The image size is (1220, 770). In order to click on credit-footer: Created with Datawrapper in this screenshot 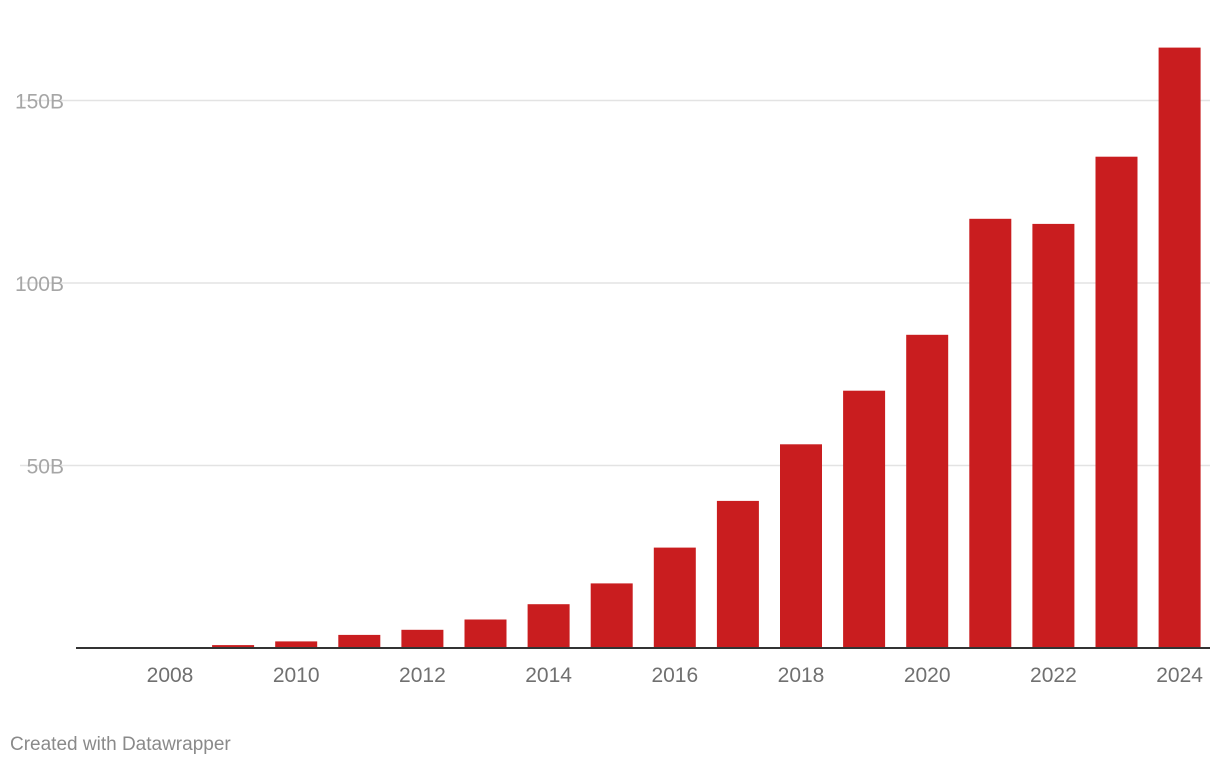, I will do `click(120, 744)`.